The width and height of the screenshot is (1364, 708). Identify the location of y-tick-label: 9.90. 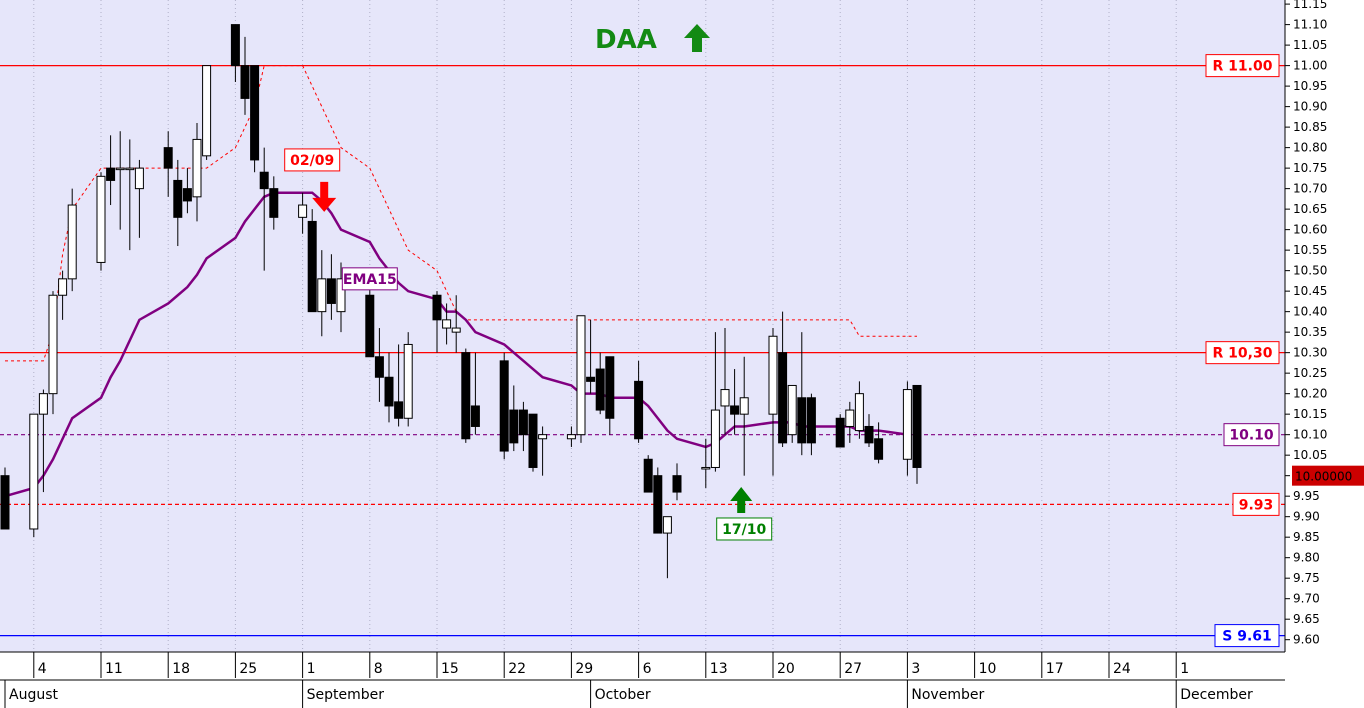
(1306, 517).